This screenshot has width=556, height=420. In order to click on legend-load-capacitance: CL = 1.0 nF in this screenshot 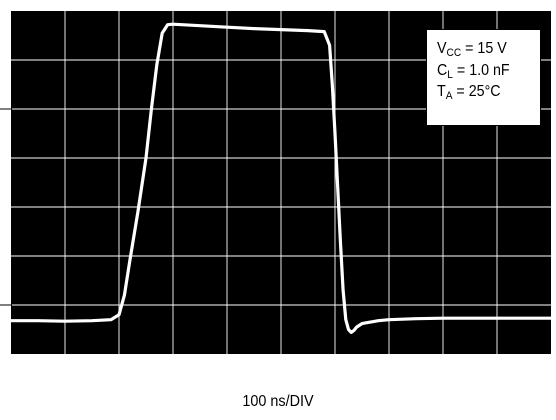, I will do `click(473, 71)`.